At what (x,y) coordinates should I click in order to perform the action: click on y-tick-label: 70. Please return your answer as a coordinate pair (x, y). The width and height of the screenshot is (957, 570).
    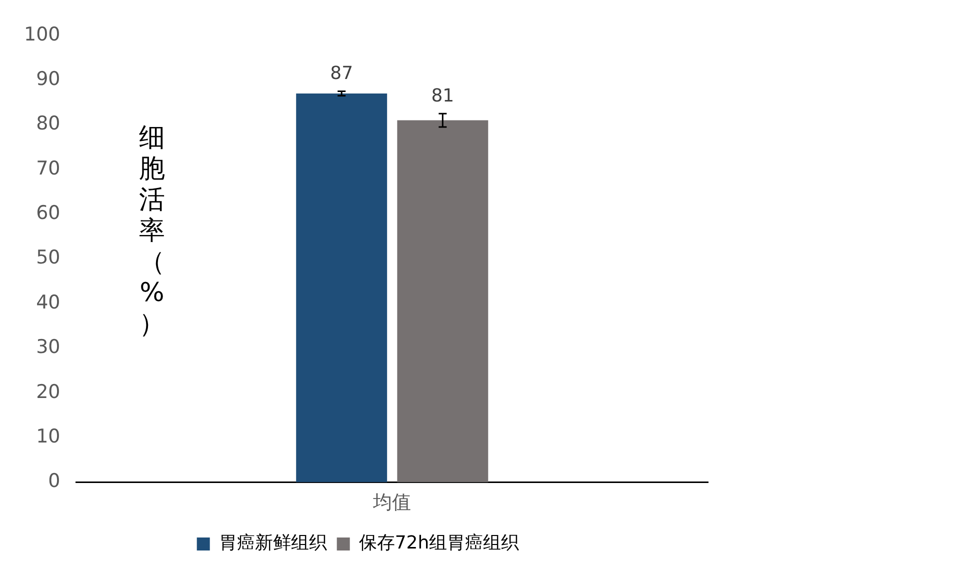
    Looking at the image, I should click on (48, 168).